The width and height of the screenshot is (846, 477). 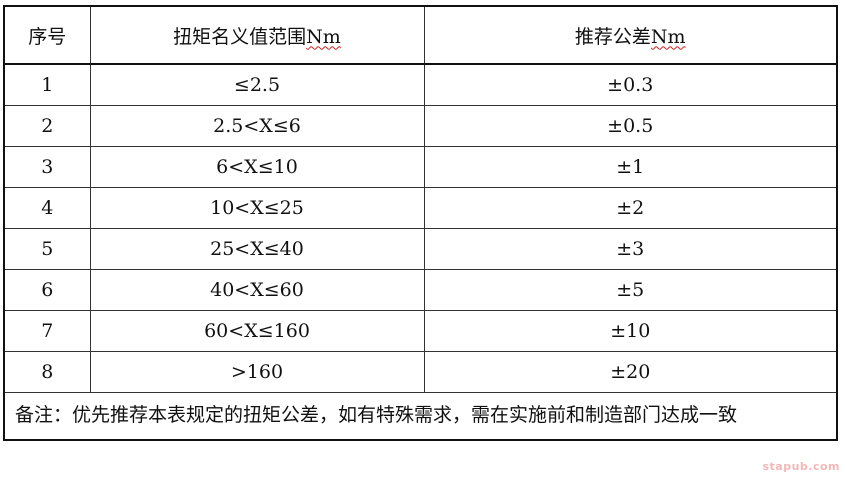 What do you see at coordinates (47, 249) in the screenshot?
I see `cell-no: 5` at bounding box center [47, 249].